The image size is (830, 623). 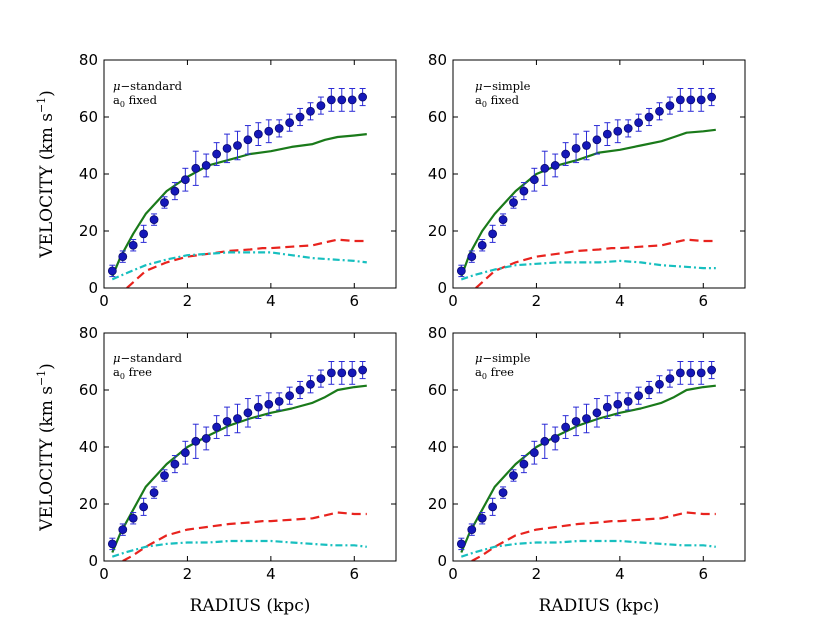 What do you see at coordinates (503, 358) in the screenshot?
I see `annotation-mu-line: μ−simple` at bounding box center [503, 358].